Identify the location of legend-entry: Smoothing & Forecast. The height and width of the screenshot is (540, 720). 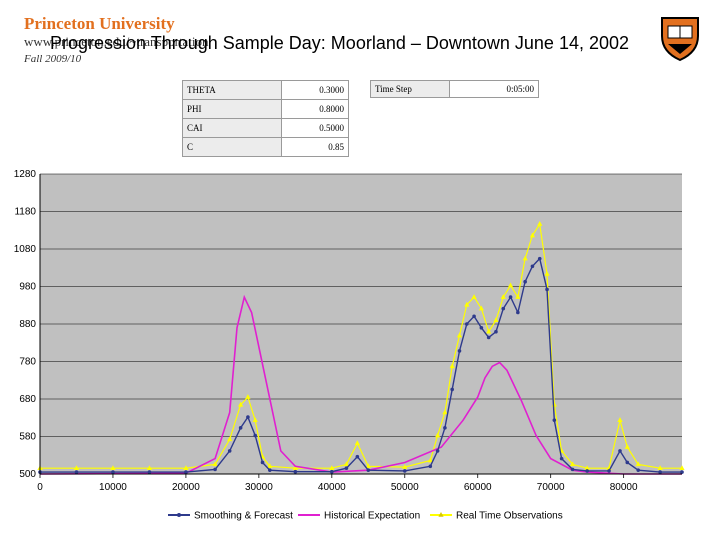
(230, 516).